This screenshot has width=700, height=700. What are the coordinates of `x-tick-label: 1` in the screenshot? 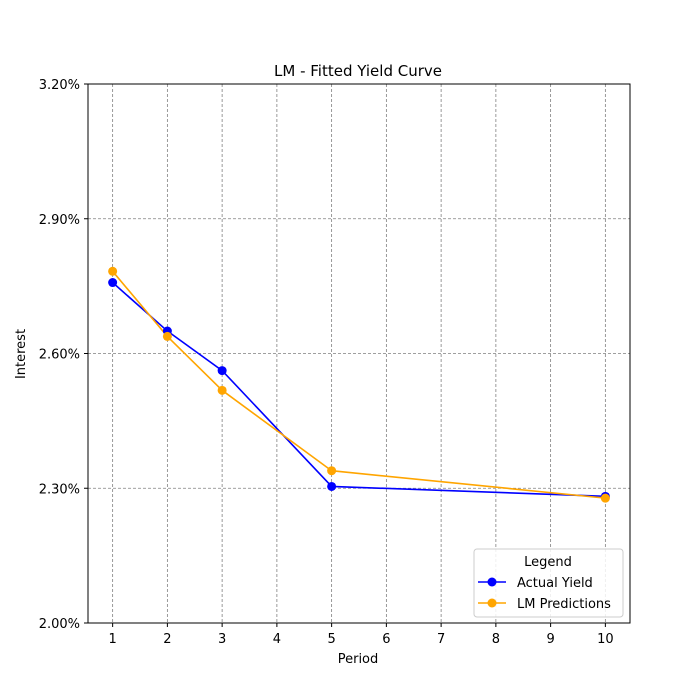 It's located at (112, 639).